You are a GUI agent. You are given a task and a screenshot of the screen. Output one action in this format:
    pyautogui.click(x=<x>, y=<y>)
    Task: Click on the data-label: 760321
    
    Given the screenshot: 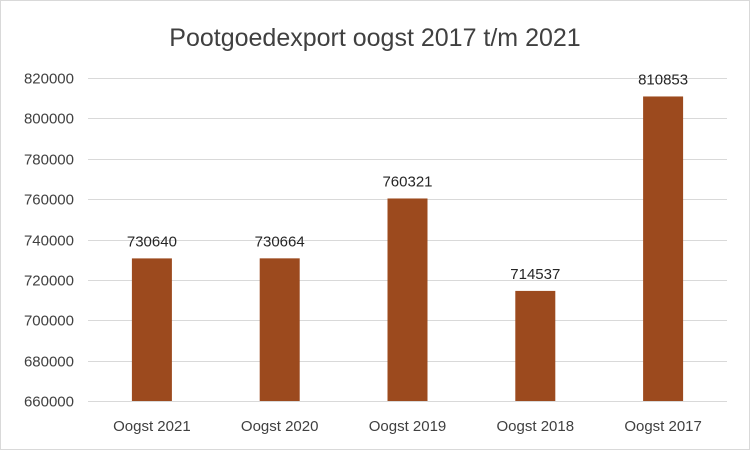 What is the action you would take?
    pyautogui.click(x=407, y=181)
    